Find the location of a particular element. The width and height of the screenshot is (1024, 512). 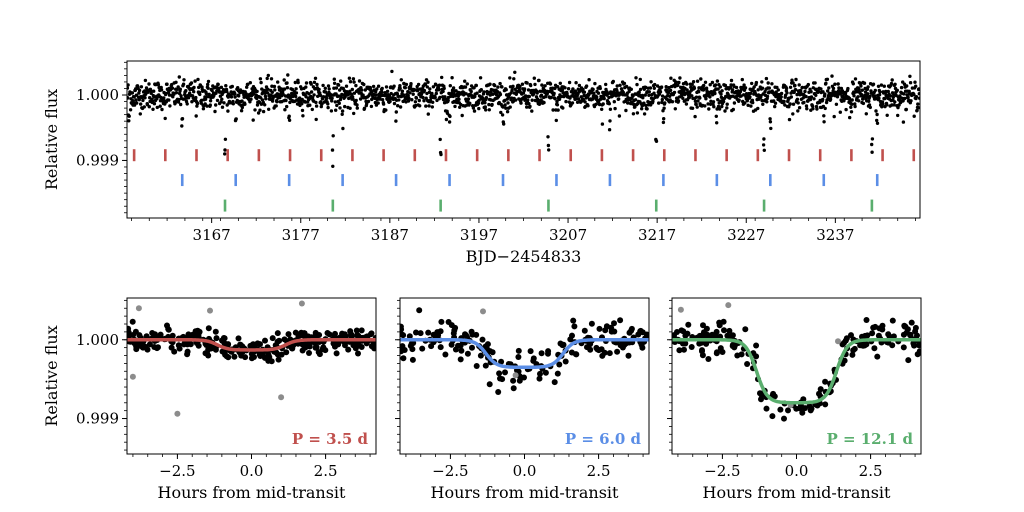

folded-points is located at coordinates (524, 351).